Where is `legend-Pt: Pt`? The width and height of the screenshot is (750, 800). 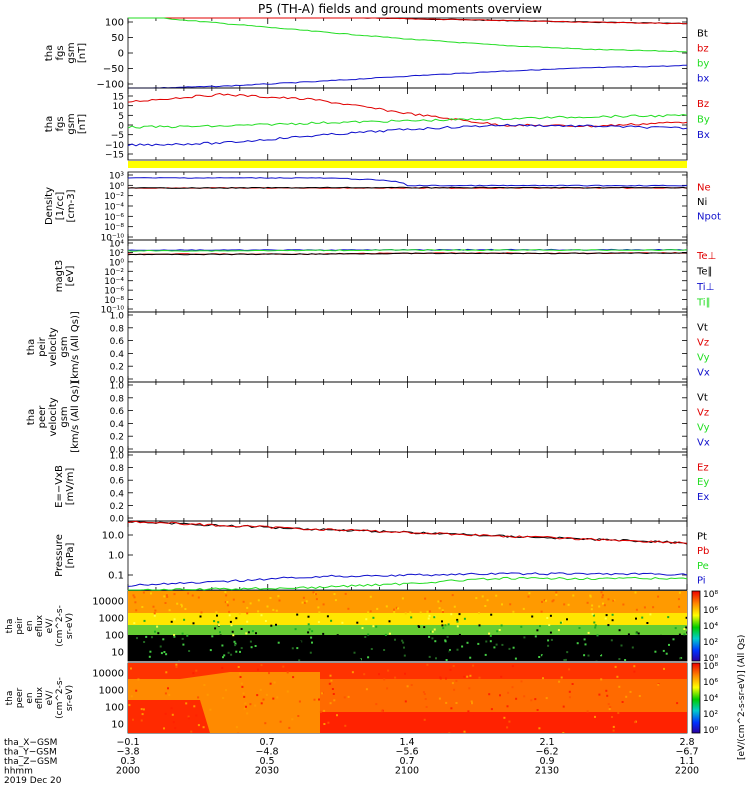
legend-Pt: Pt is located at coordinates (702, 536).